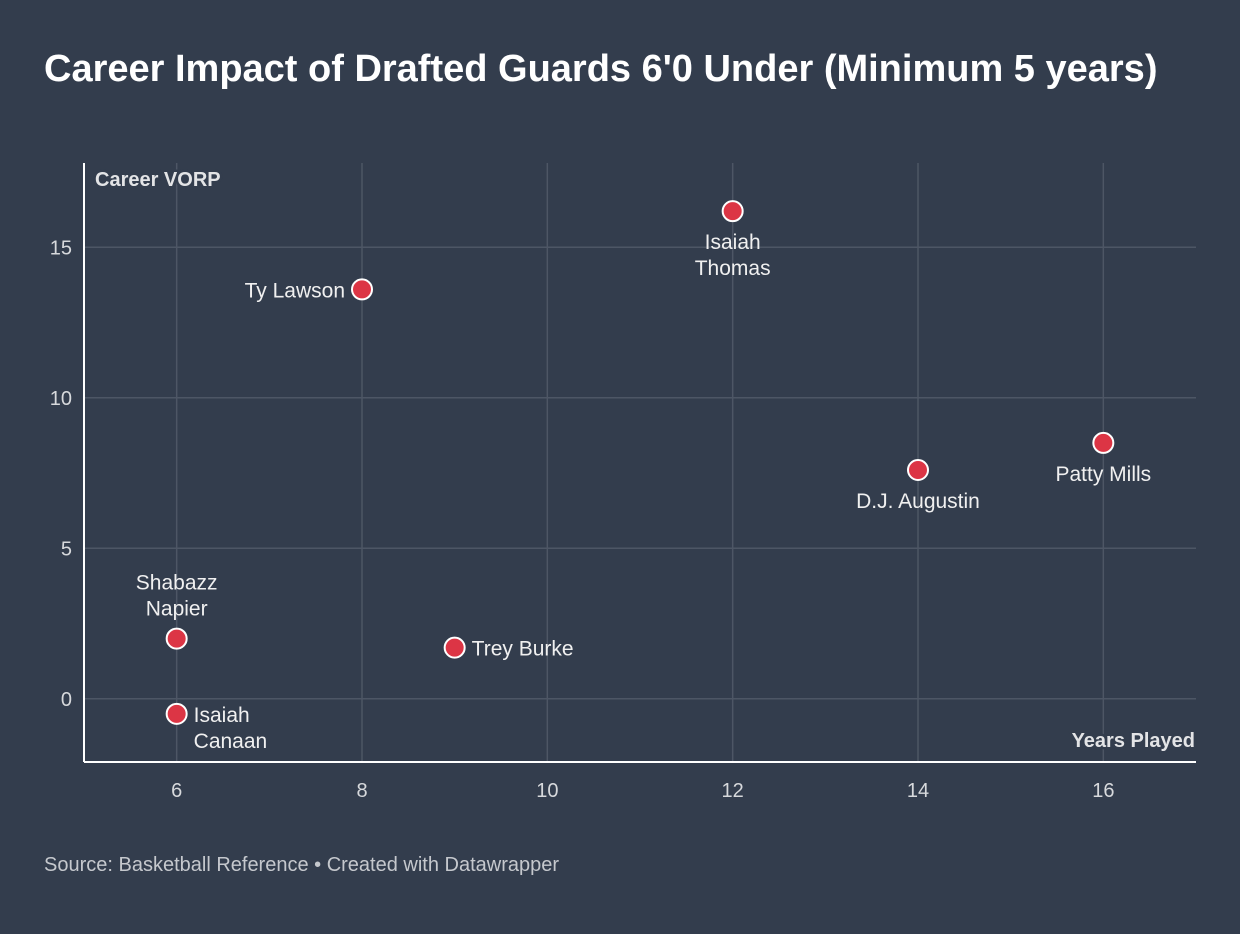 The width and height of the screenshot is (1240, 934). Describe the element at coordinates (547, 791) in the screenshot. I see `x-tick-label: 10` at that location.